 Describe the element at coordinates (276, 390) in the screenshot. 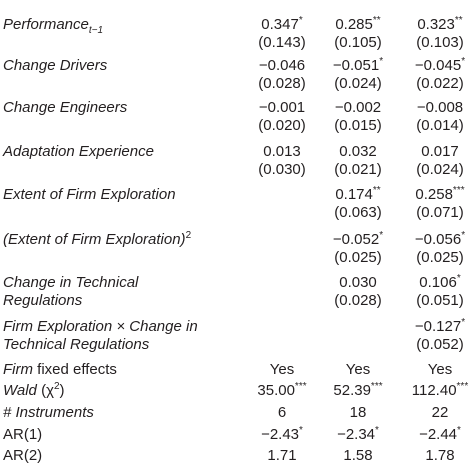

I see `value: 35.00` at that location.